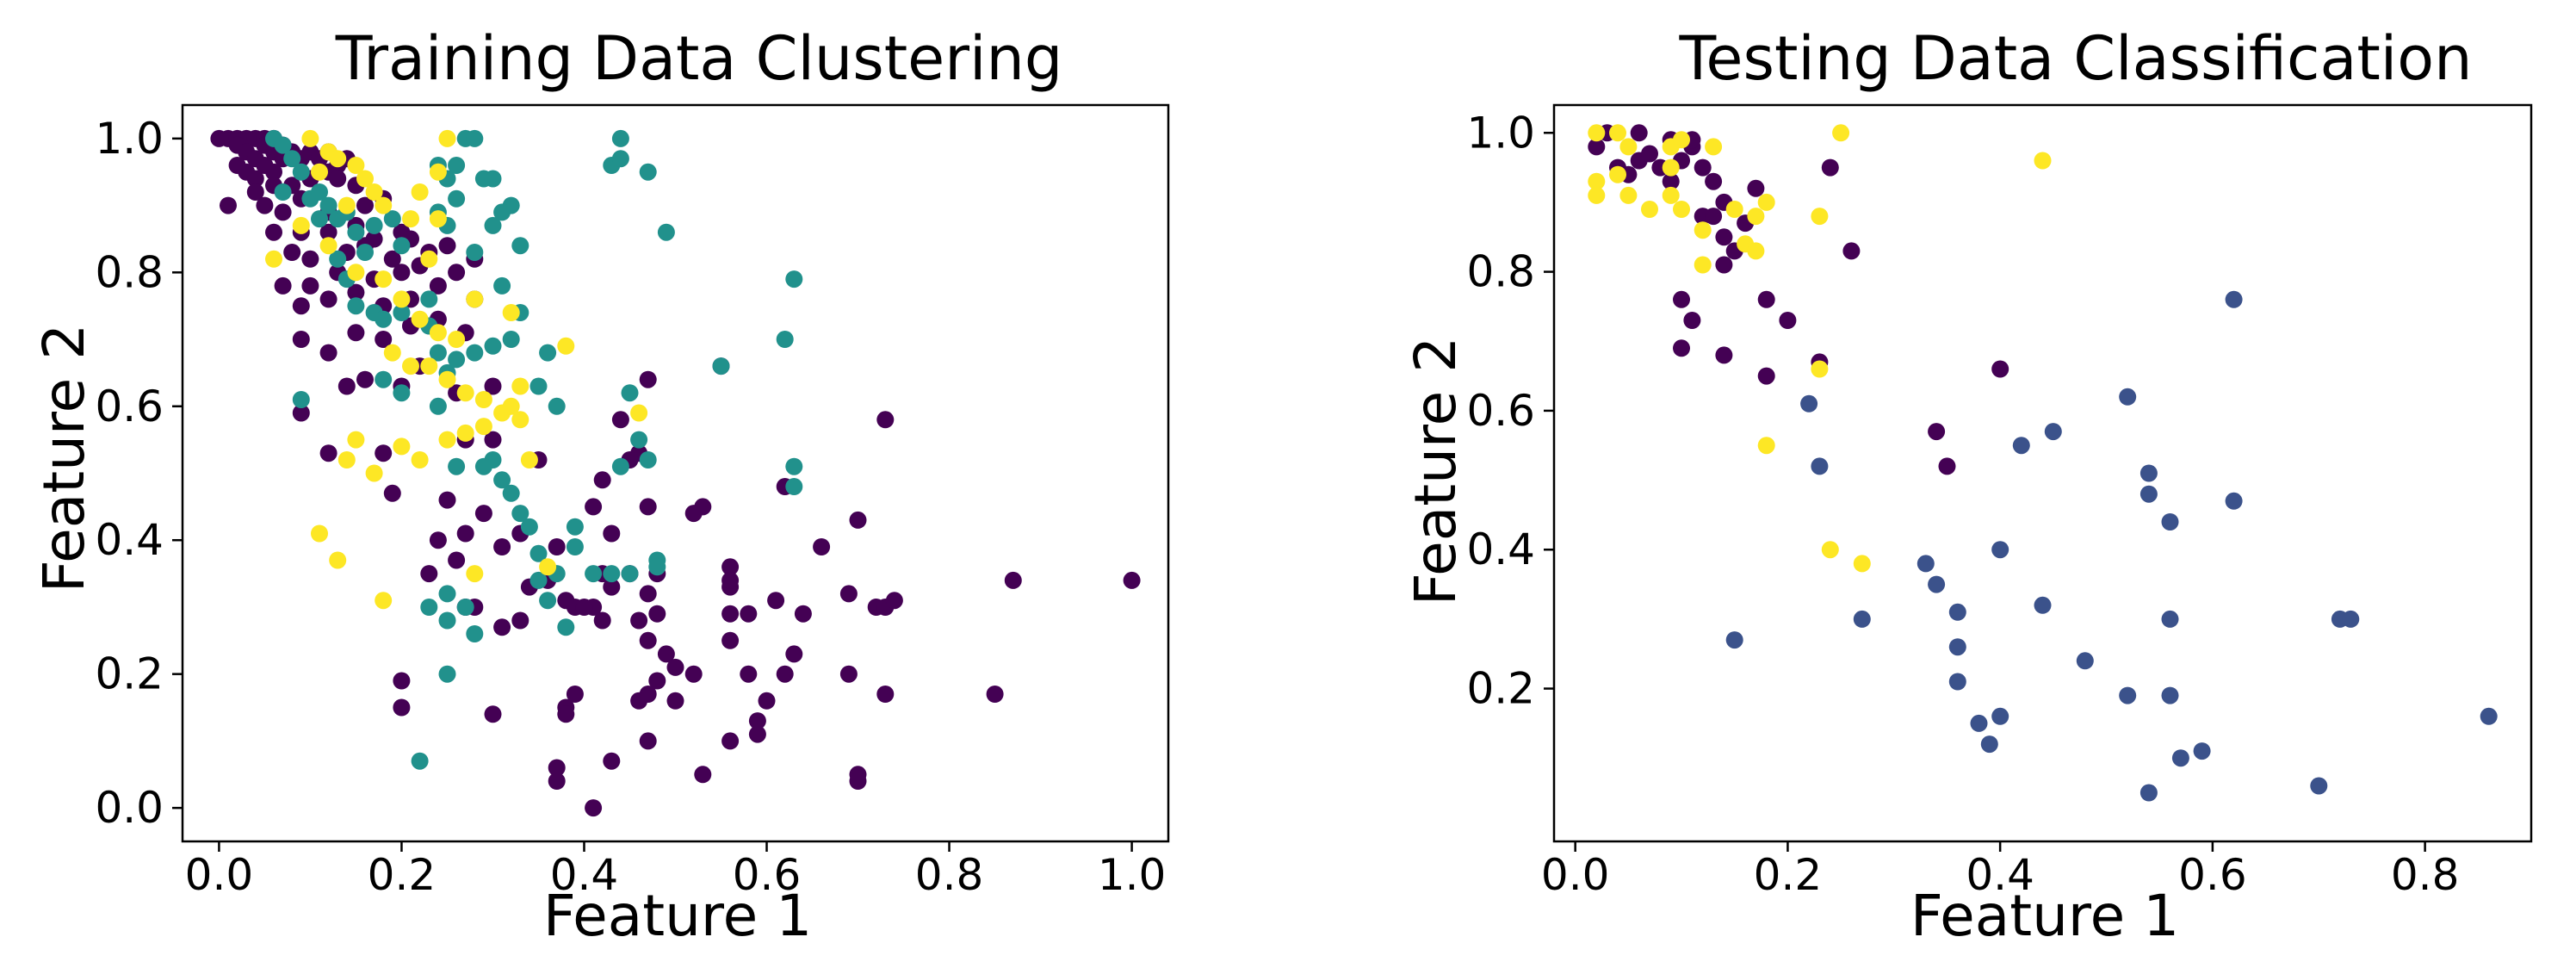  What do you see at coordinates (129, 540) in the screenshot?
I see `y-tick-label: 0.4` at bounding box center [129, 540].